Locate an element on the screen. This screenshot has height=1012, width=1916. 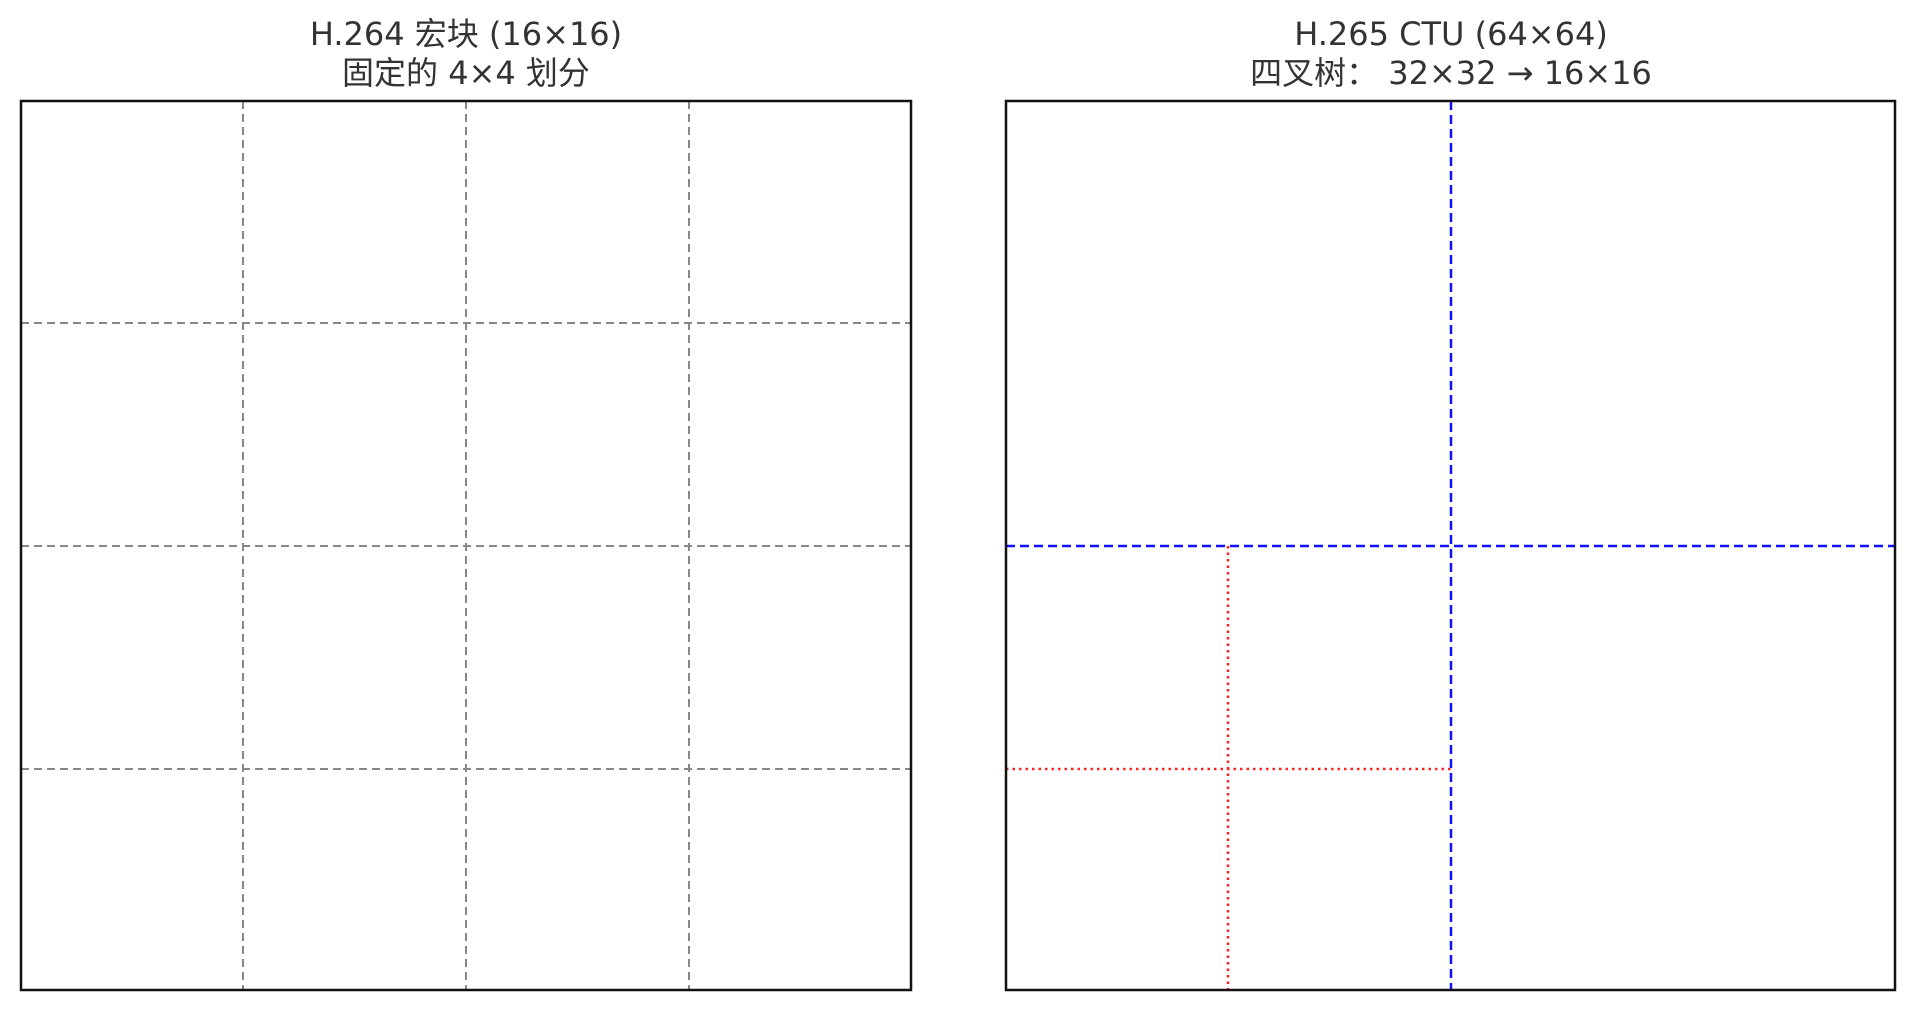
h264-title-line2: 固定的 4×4 划分 is located at coordinates (466, 73).